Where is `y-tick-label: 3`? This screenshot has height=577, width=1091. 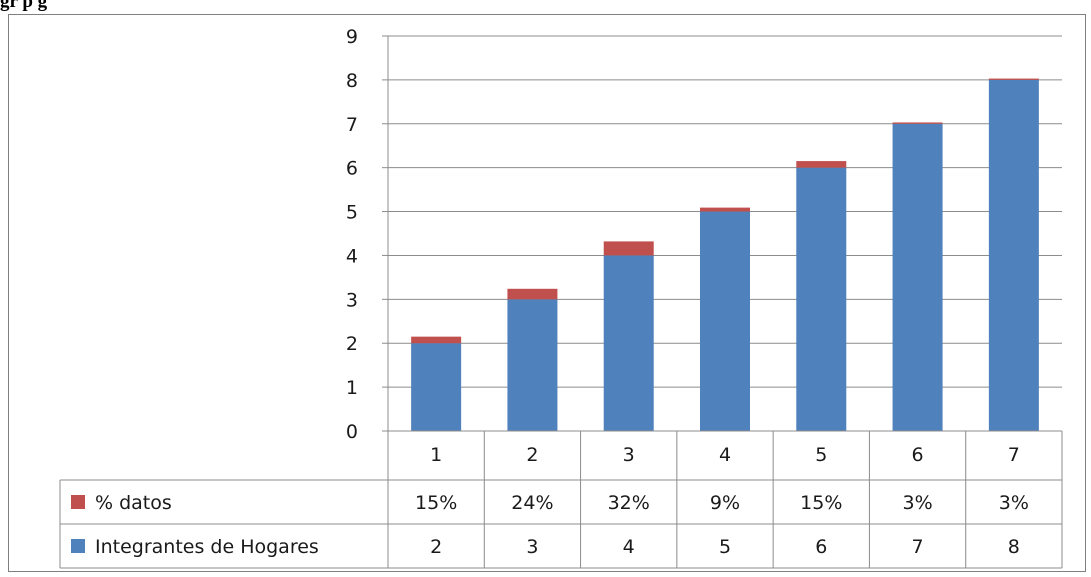
y-tick-label: 3 is located at coordinates (352, 300).